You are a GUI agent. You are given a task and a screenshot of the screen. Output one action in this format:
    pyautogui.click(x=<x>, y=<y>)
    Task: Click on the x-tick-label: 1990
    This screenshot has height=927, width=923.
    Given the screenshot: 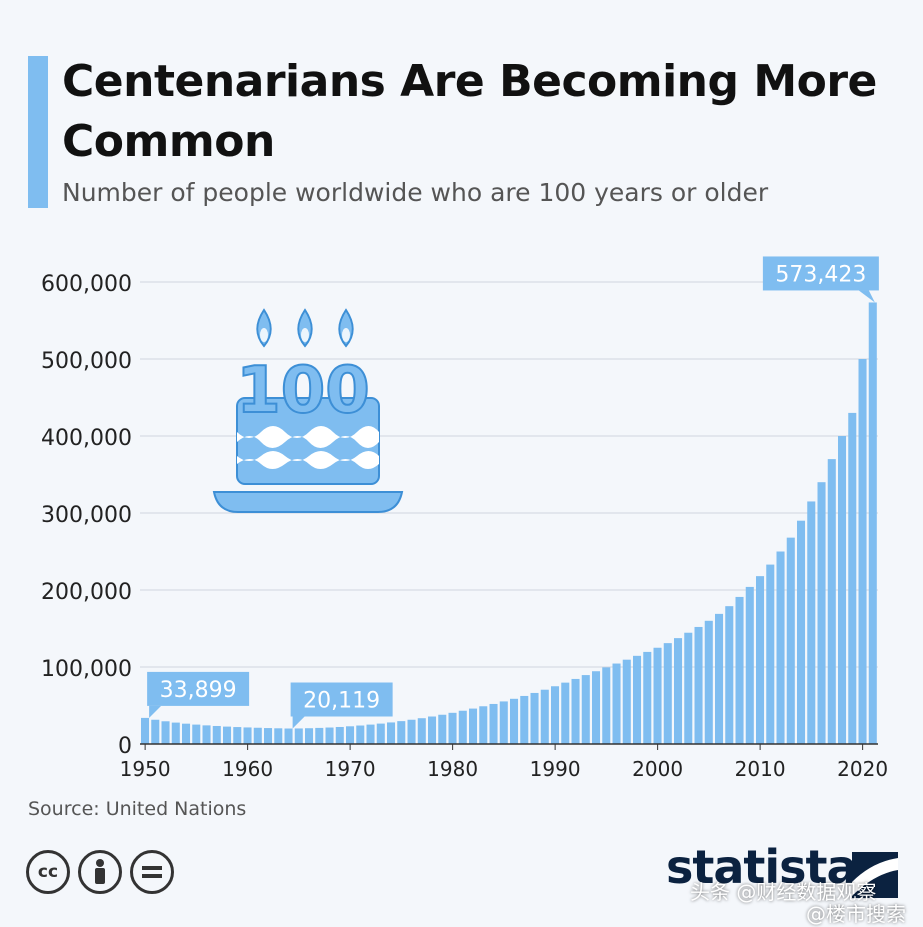 What is the action you would take?
    pyautogui.click(x=555, y=769)
    